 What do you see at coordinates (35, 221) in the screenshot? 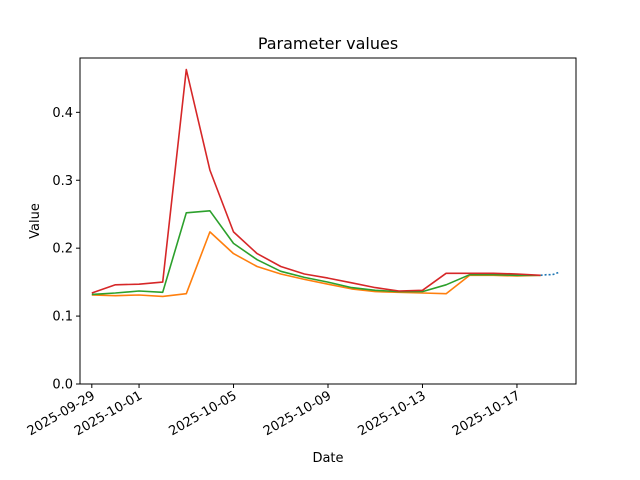
I see `y-axis-title: Value` at bounding box center [35, 221].